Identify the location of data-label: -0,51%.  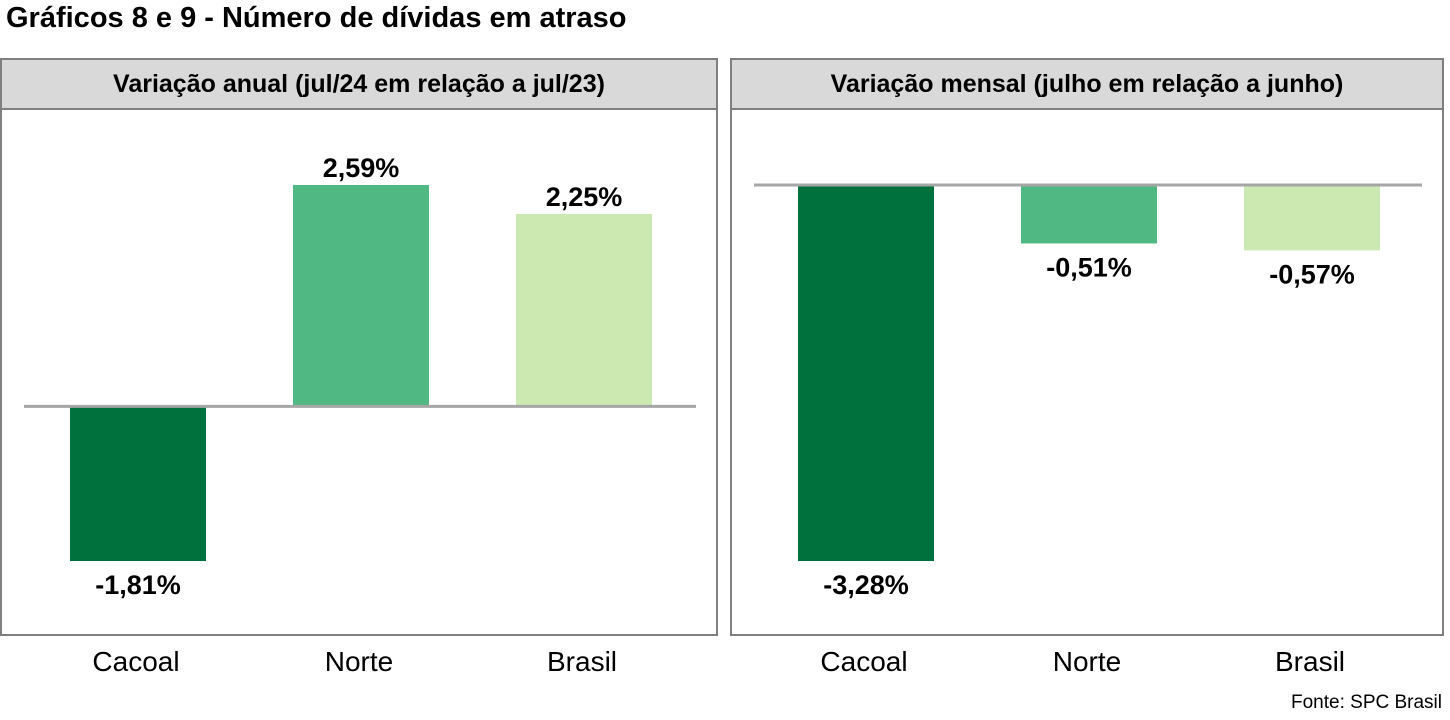
(1089, 267).